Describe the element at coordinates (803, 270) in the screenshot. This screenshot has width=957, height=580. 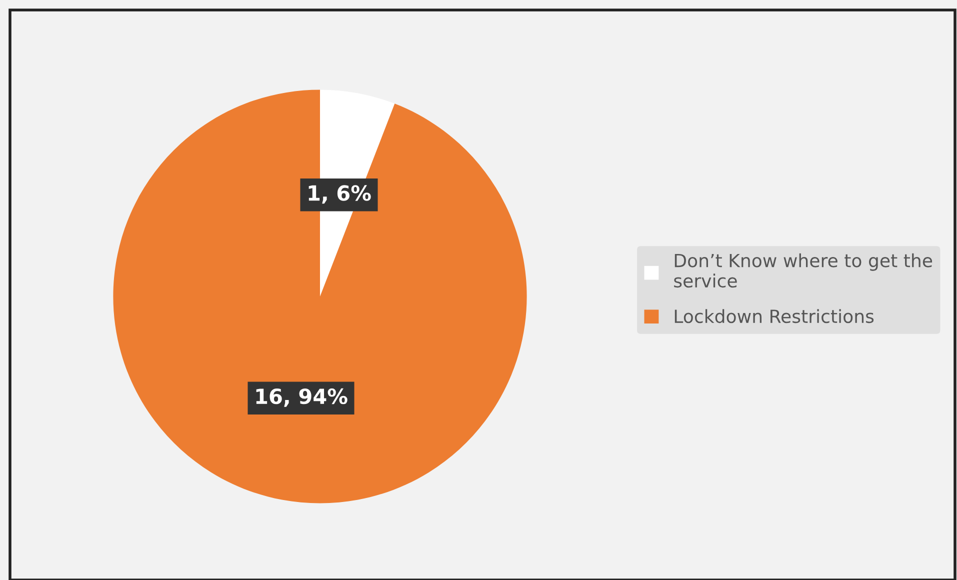
I see `legend-label: Don’t Know where to get the service` at that location.